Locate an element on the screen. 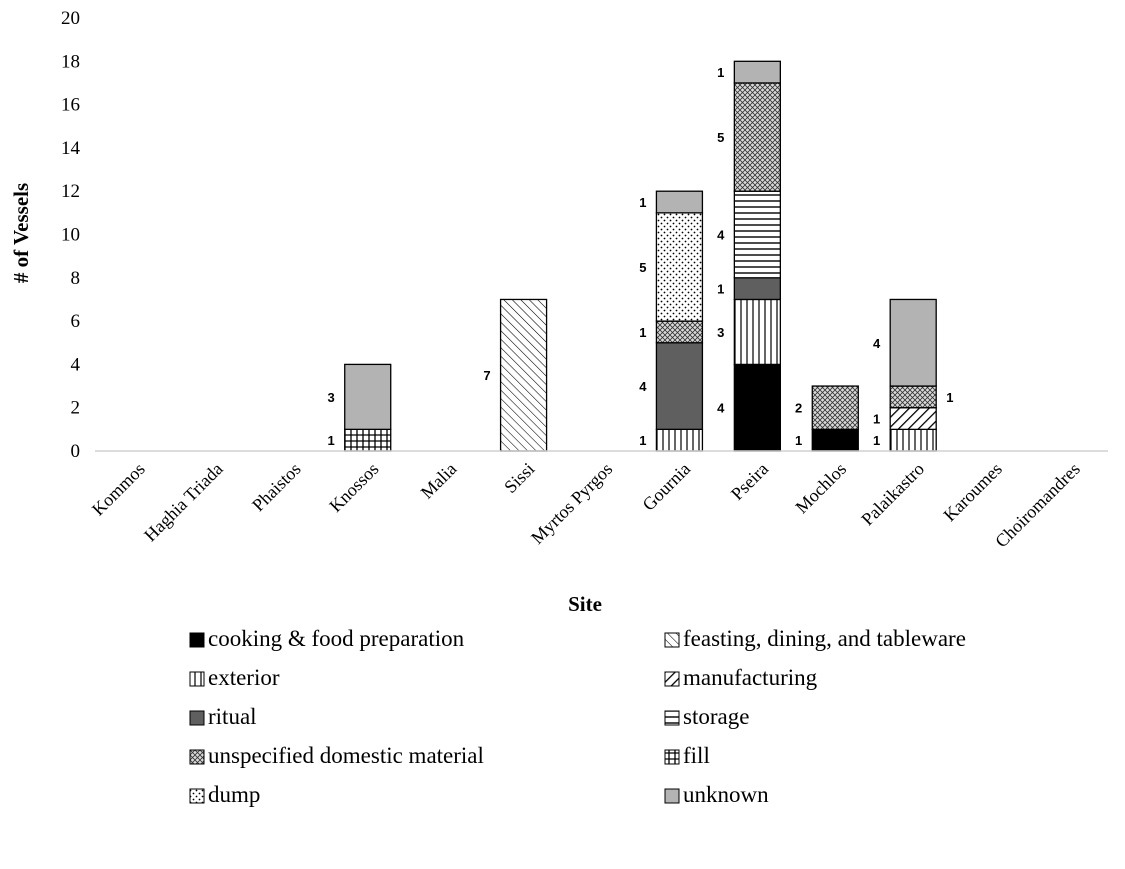  bar-segment-pseira-exterior is located at coordinates (757, 332).